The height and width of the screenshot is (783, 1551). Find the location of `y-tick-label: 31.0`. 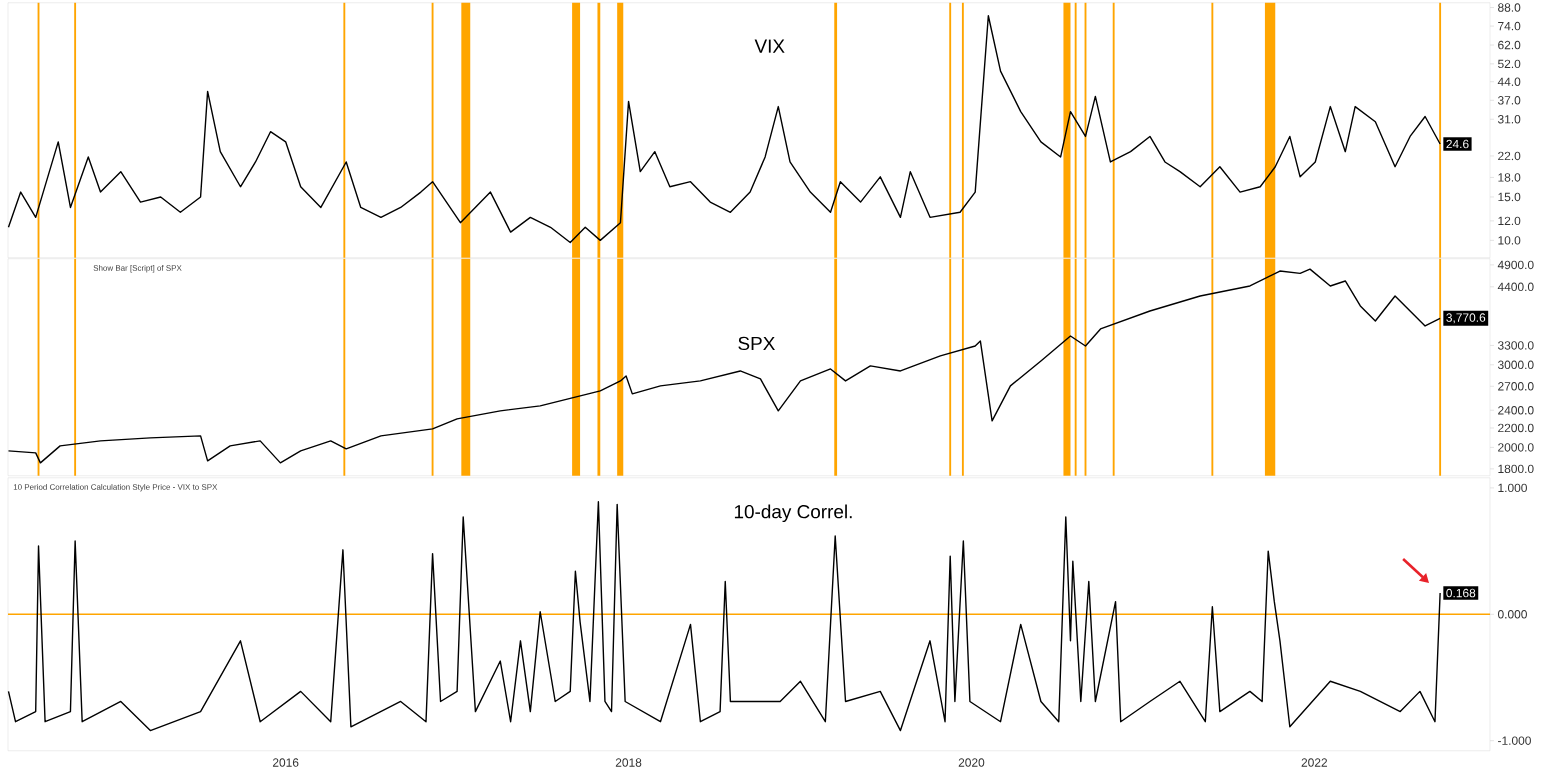

y-tick-label: 31.0 is located at coordinates (1509, 119).